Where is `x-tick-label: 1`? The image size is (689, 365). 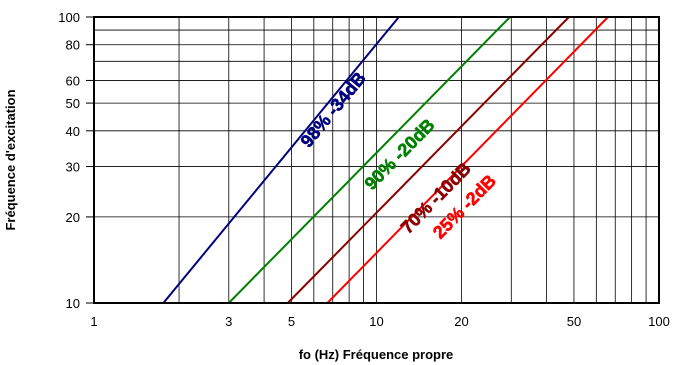 x-tick-label: 1 is located at coordinates (93, 321).